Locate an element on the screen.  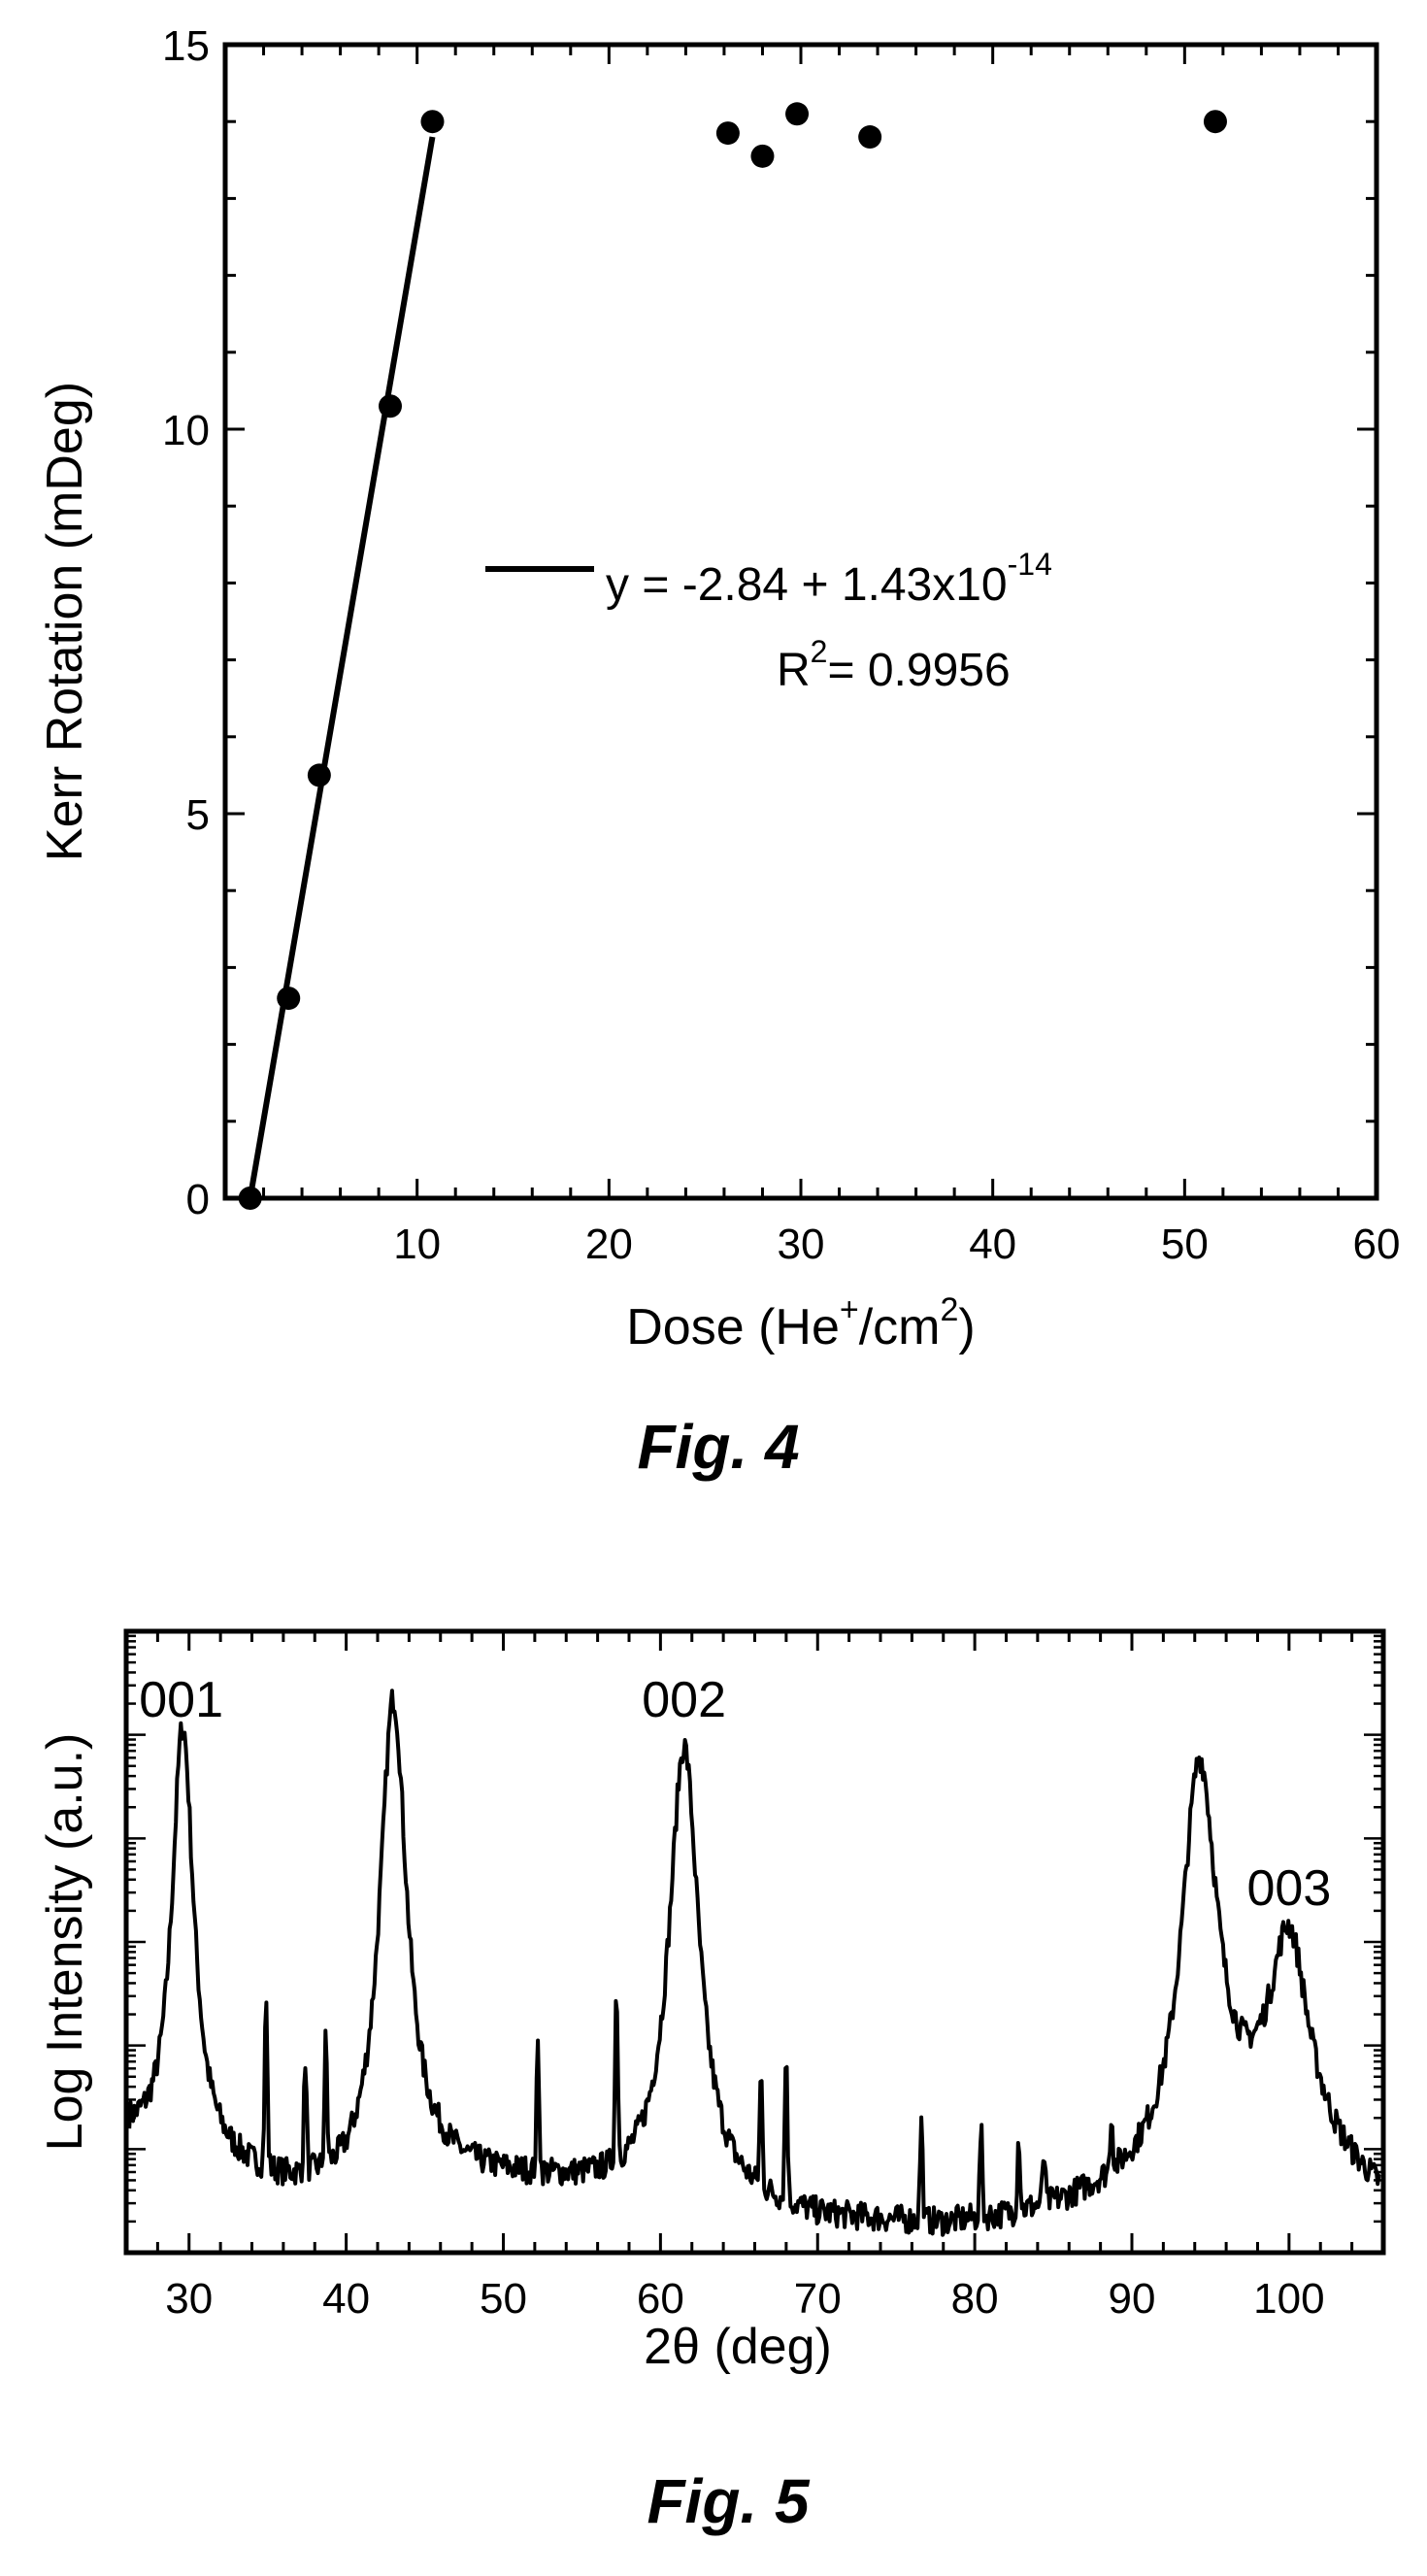
x-tick-label: 90 is located at coordinates (1132, 2299).